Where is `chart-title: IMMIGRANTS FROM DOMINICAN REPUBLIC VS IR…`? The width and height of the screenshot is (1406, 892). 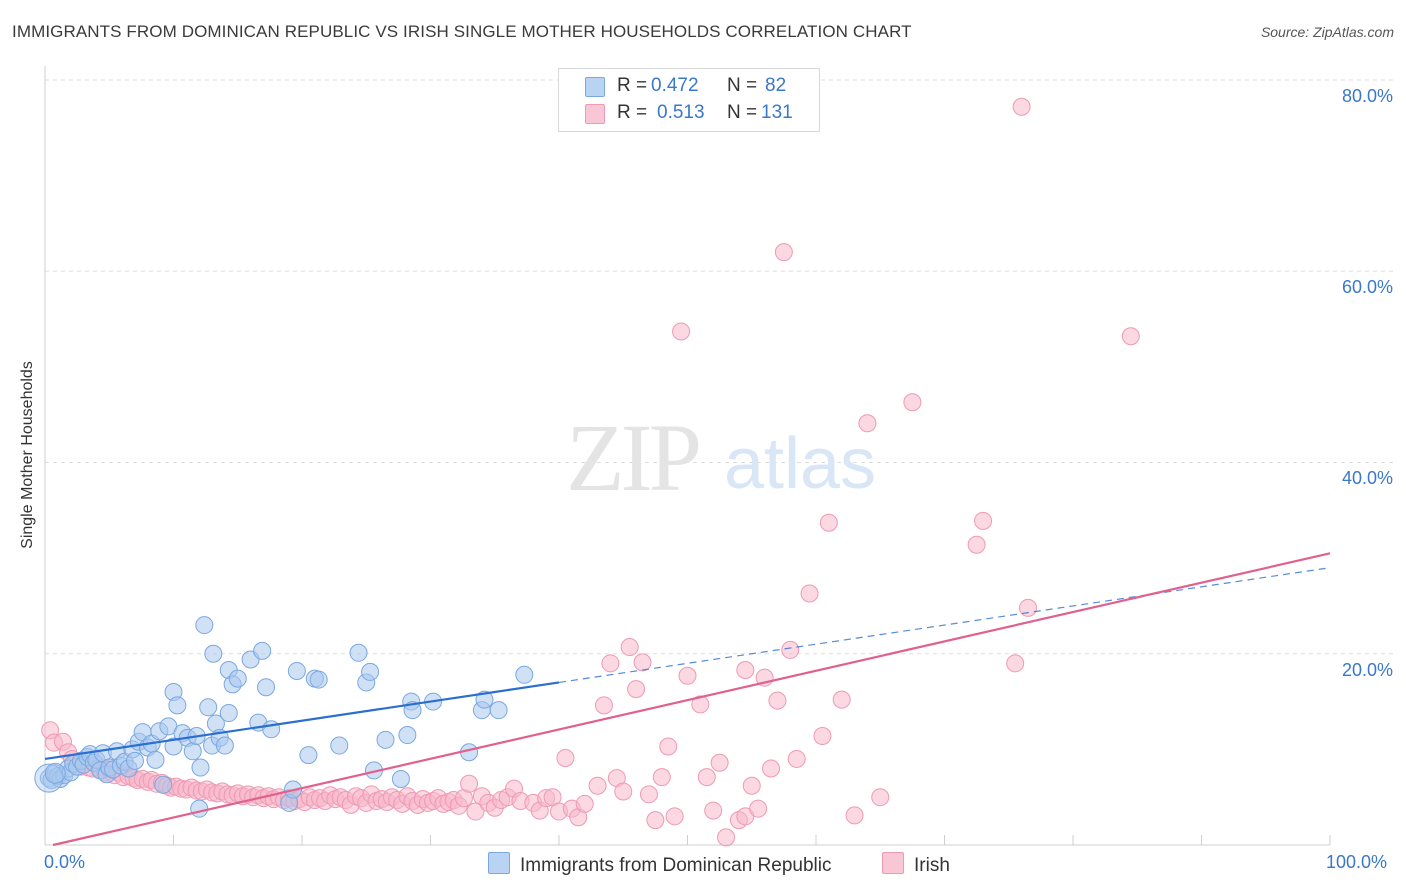
chart-title: IMMIGRANTS FROM DOMINICAN REPUBLIC VS IR… is located at coordinates (462, 31).